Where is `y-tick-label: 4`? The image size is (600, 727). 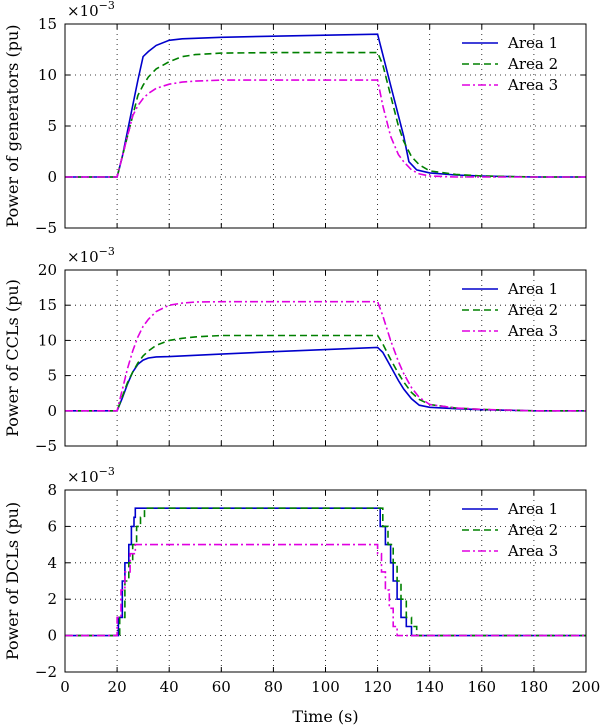
y-tick-label: 4 is located at coordinates (52, 563).